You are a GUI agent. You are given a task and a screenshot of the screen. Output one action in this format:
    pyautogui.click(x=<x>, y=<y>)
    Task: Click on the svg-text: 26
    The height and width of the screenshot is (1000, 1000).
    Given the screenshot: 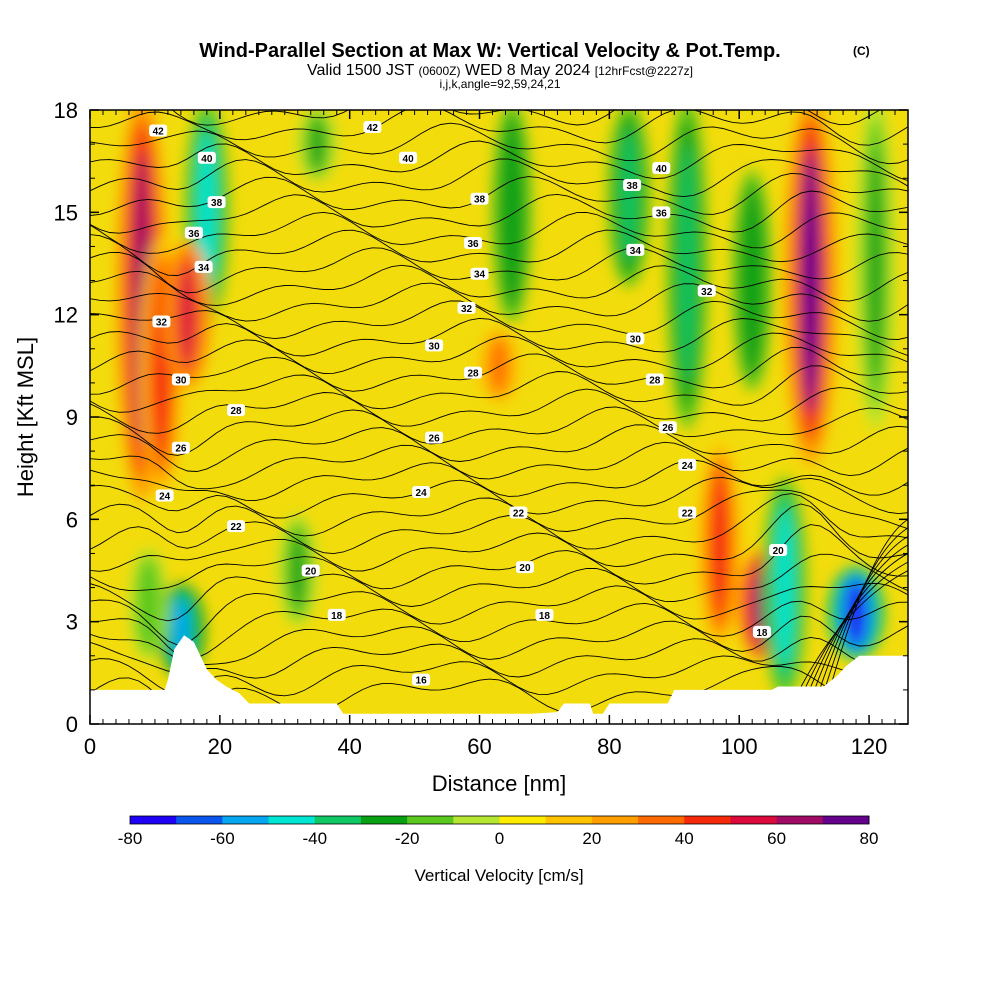 What is the action you would take?
    pyautogui.click(x=668, y=428)
    